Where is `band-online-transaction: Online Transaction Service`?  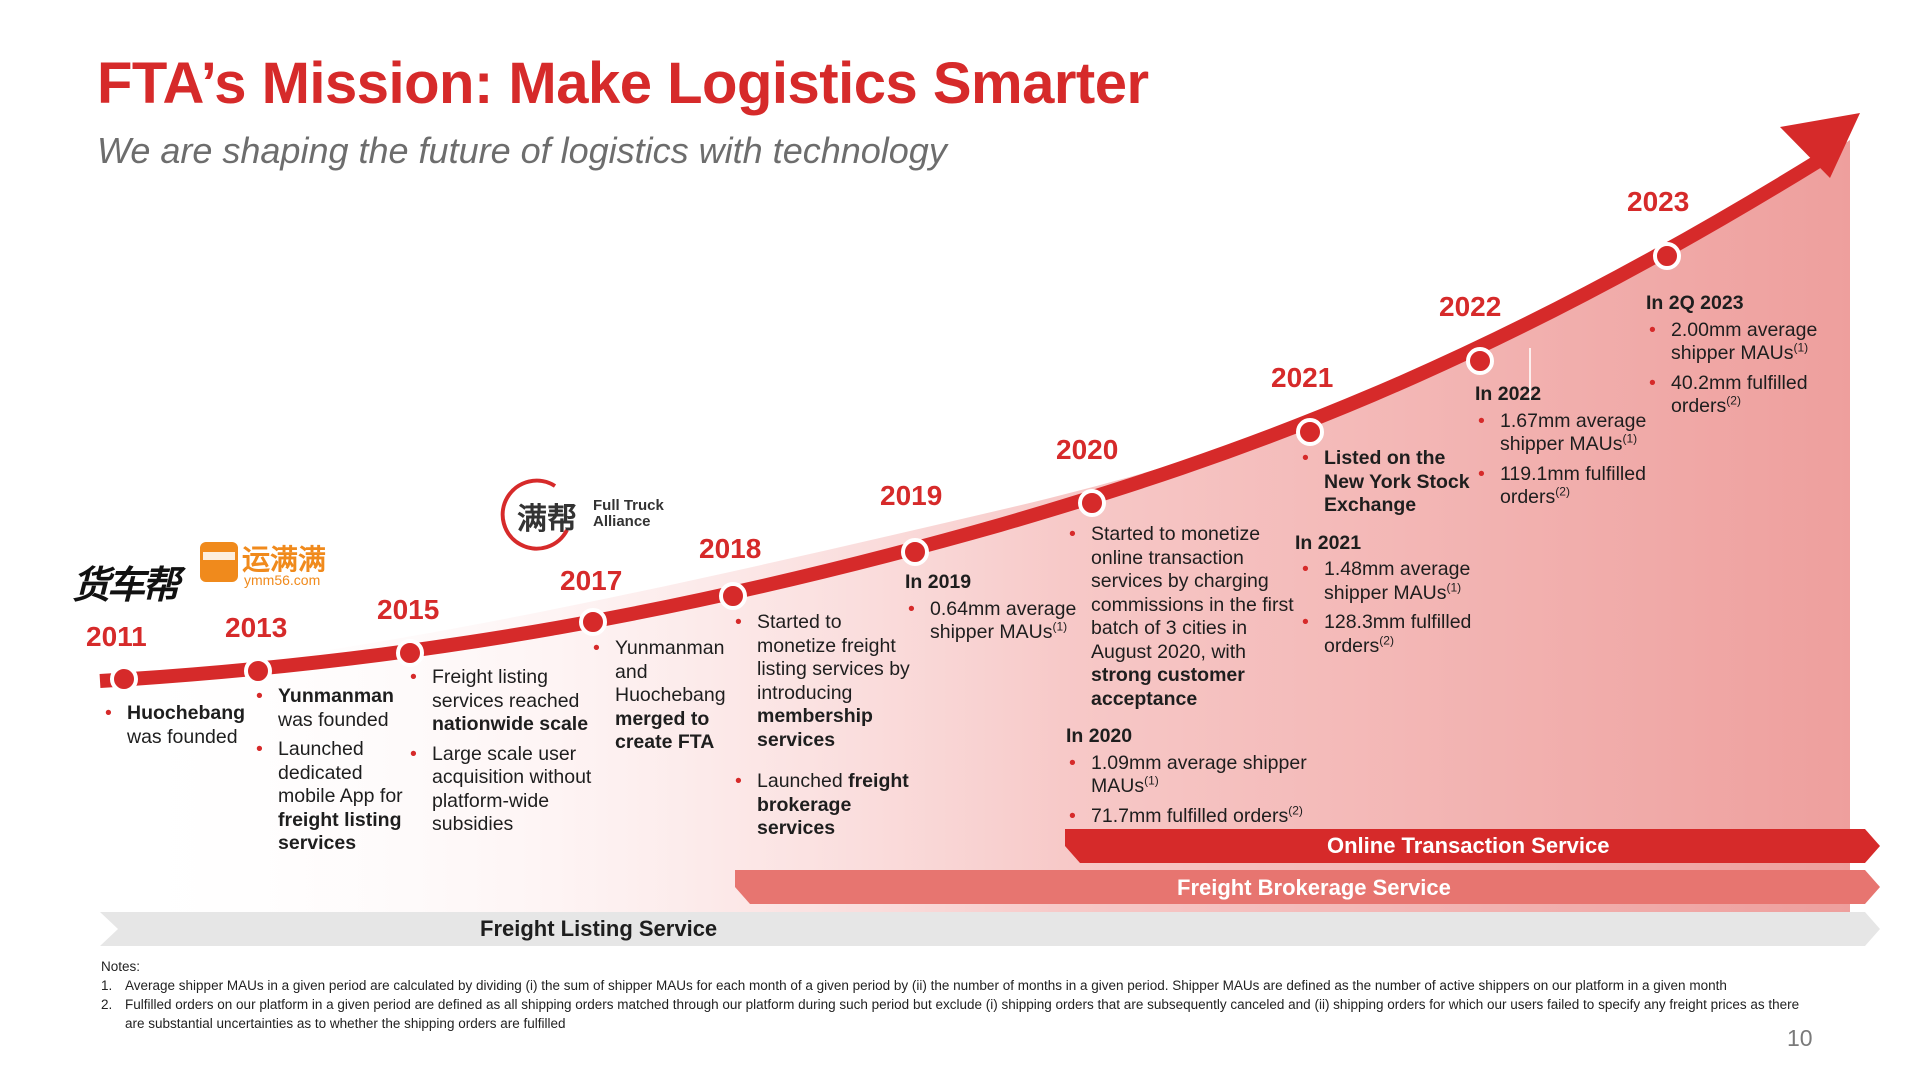 band-online-transaction: Online Transaction Service is located at coordinates (1468, 845).